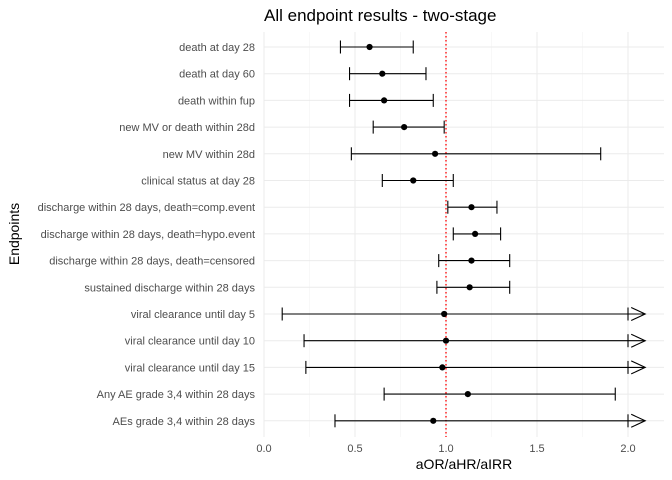  What do you see at coordinates (190, 368) in the screenshot?
I see `y-tick-label: viral clearance until day 15` at bounding box center [190, 368].